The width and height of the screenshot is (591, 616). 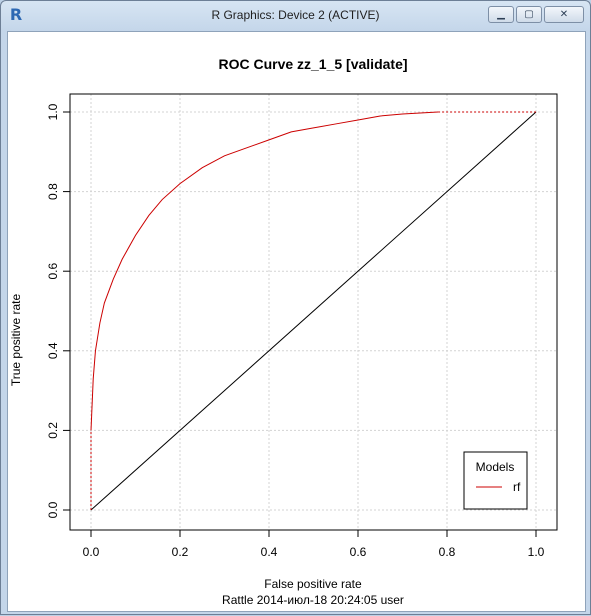 What do you see at coordinates (517, 487) in the screenshot?
I see `legend-label-rf: rf` at bounding box center [517, 487].